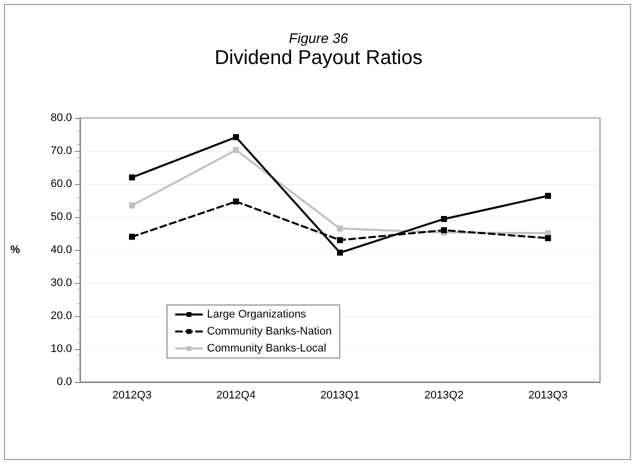 The height and width of the screenshot is (466, 637). Describe the element at coordinates (61, 349) in the screenshot. I see `y-tick-label: 10.0` at that location.